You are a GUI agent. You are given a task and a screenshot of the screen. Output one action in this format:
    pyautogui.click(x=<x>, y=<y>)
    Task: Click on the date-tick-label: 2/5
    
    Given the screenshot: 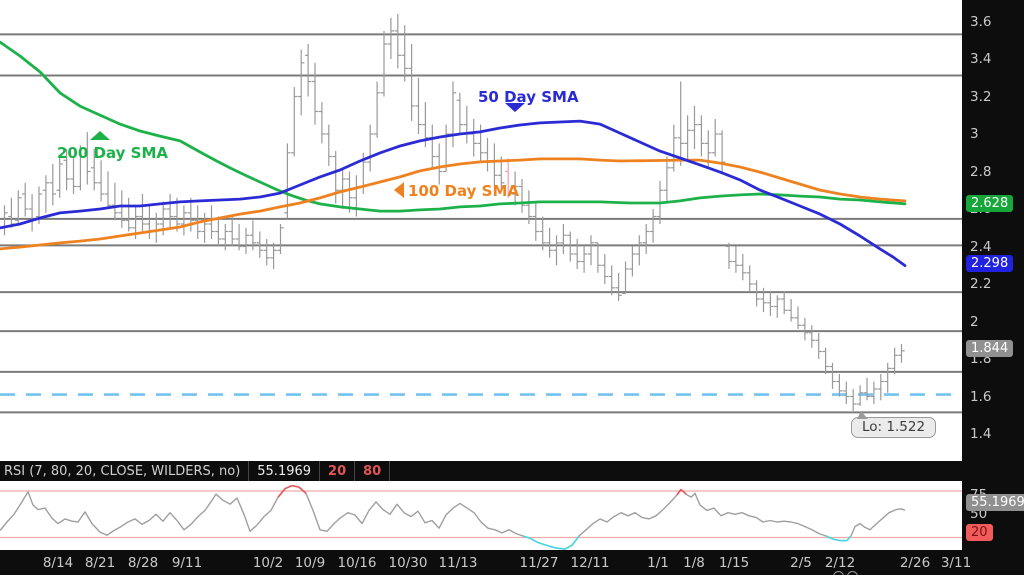 What is the action you would take?
    pyautogui.click(x=801, y=563)
    